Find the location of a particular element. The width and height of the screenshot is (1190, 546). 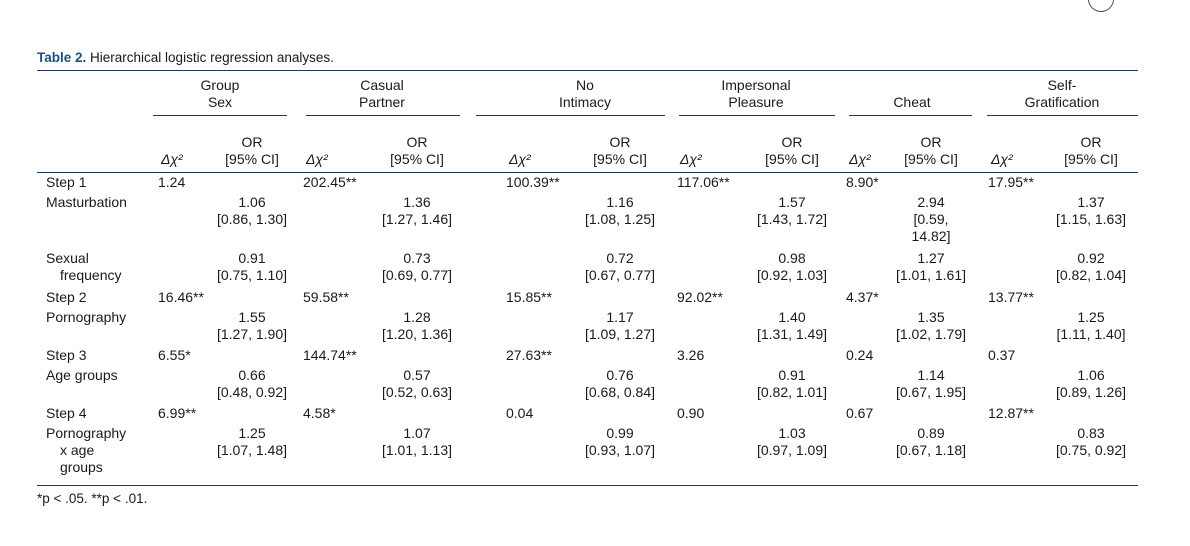

or-ci-value: 1.28 is located at coordinates (417, 317).